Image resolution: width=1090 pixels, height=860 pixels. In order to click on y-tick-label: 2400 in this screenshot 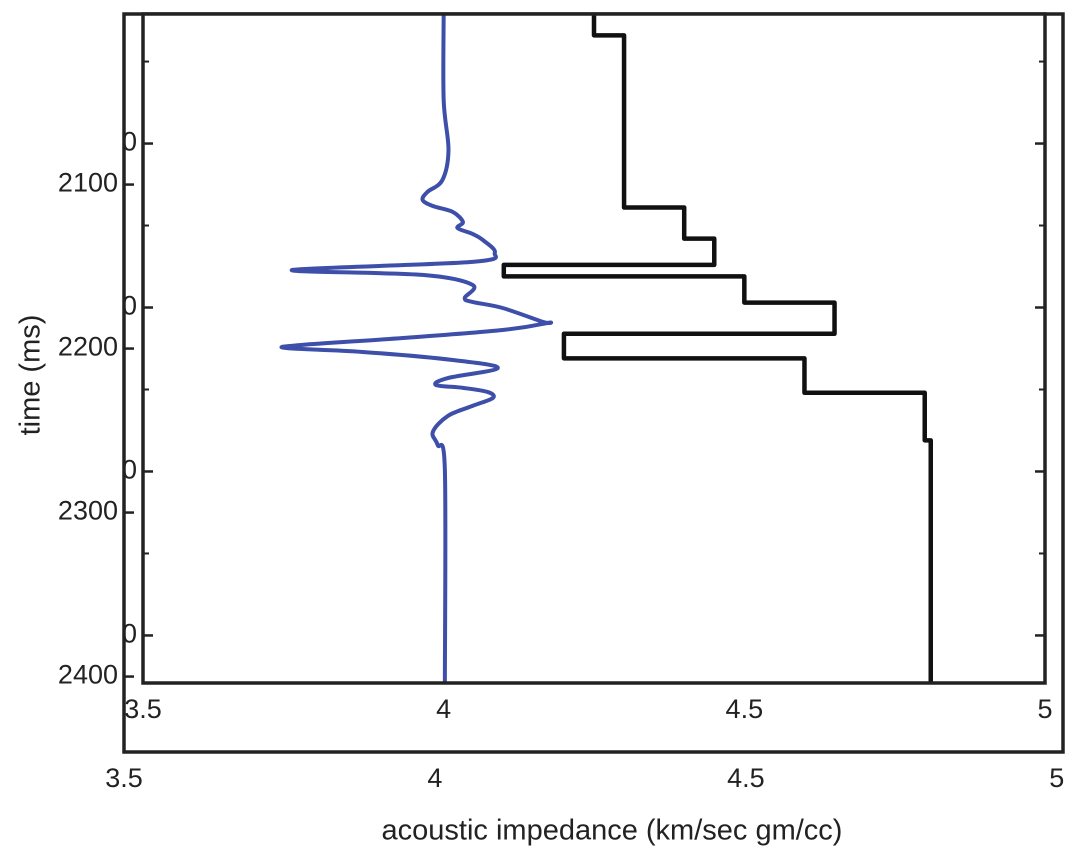, I will do `click(88, 675)`.